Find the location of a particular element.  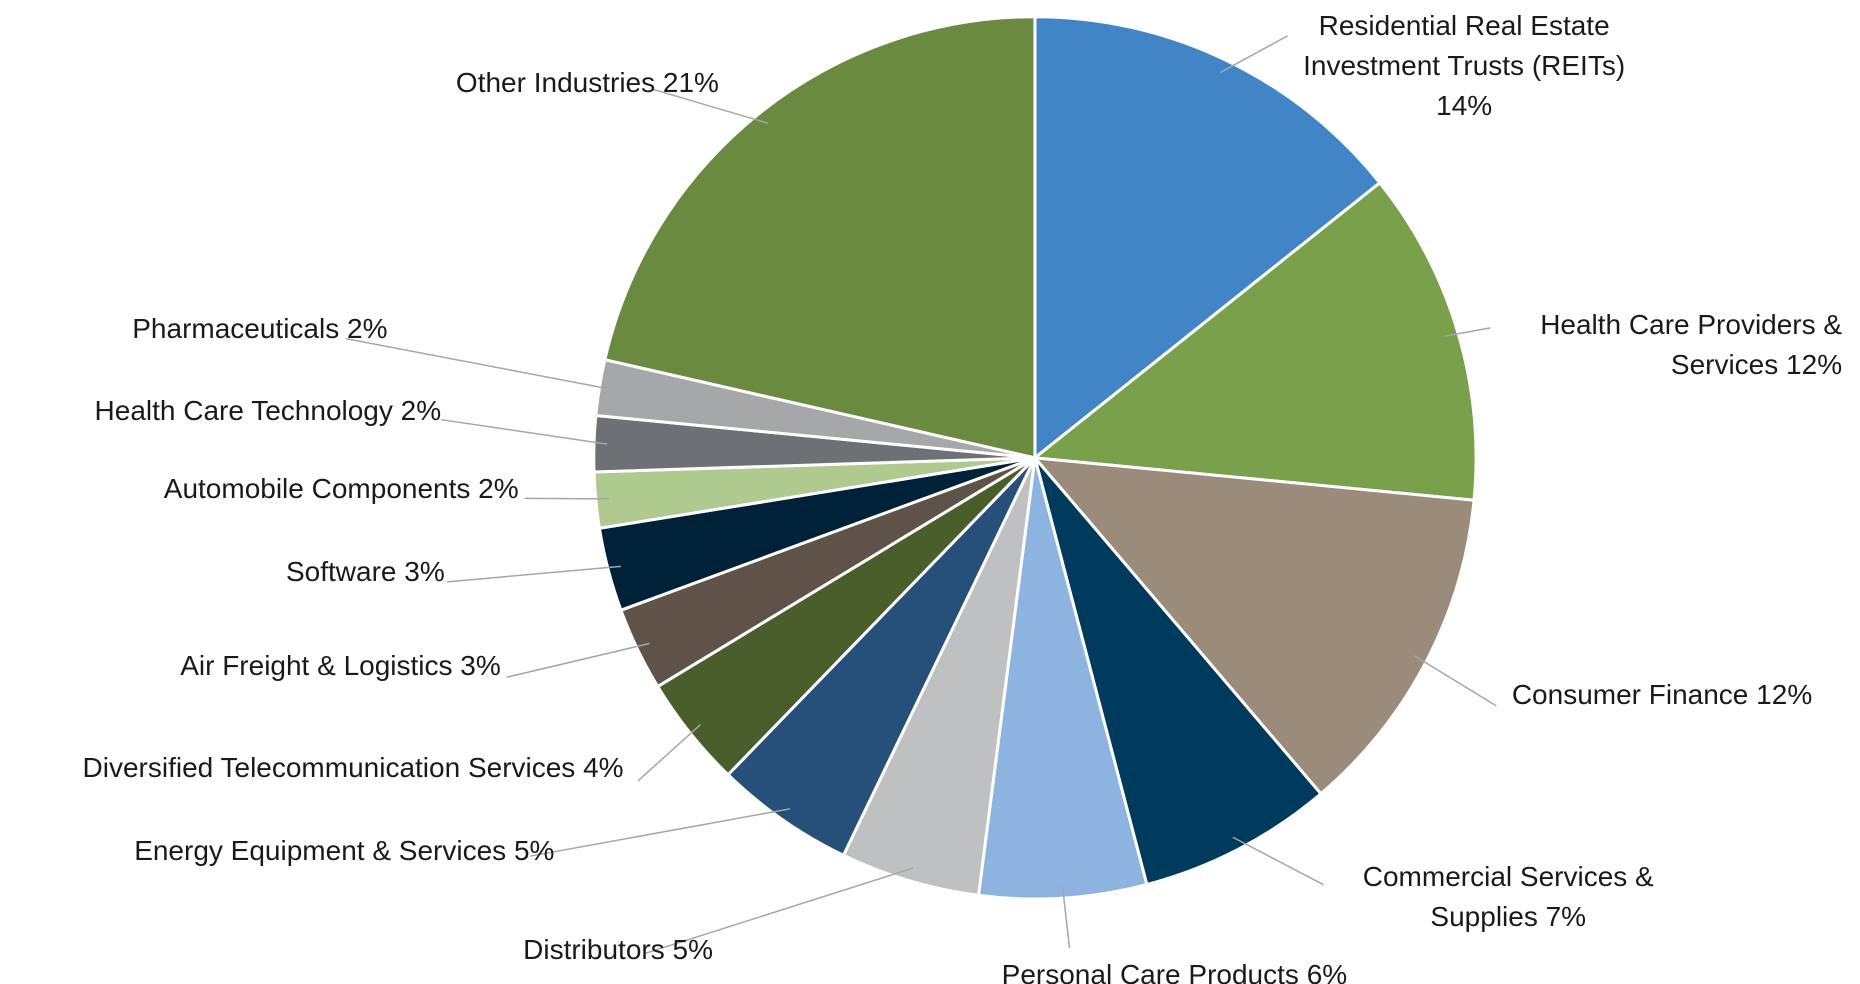

slice-label: Air Freight & Logistics 3% is located at coordinates (340, 666).